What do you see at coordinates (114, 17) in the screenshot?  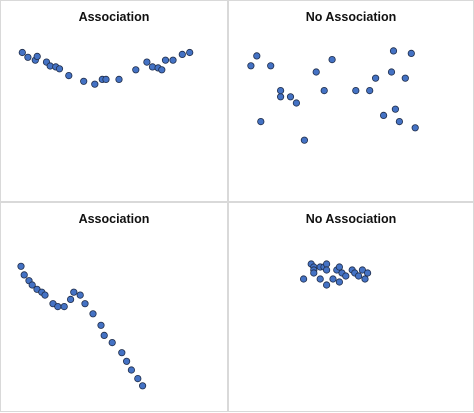 I see `chart-title-1: Association` at bounding box center [114, 17].